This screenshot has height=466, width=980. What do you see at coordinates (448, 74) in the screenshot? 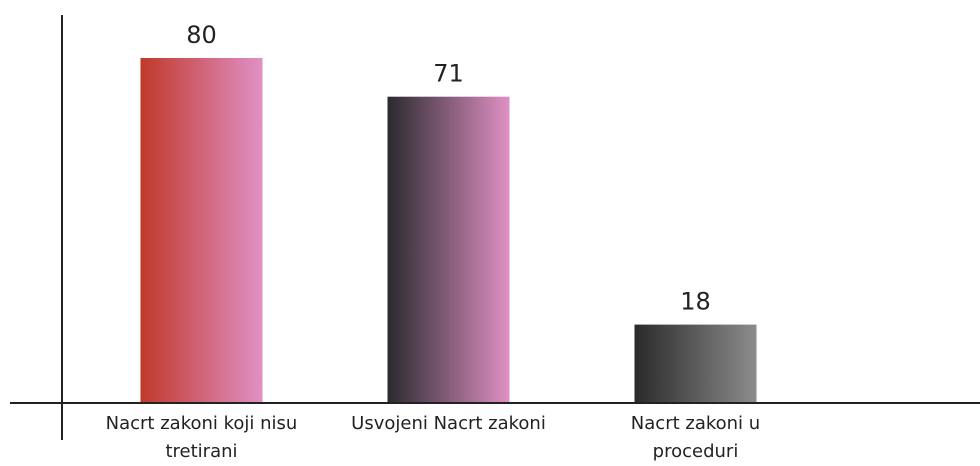
I see `value-label: 71` at bounding box center [448, 74].